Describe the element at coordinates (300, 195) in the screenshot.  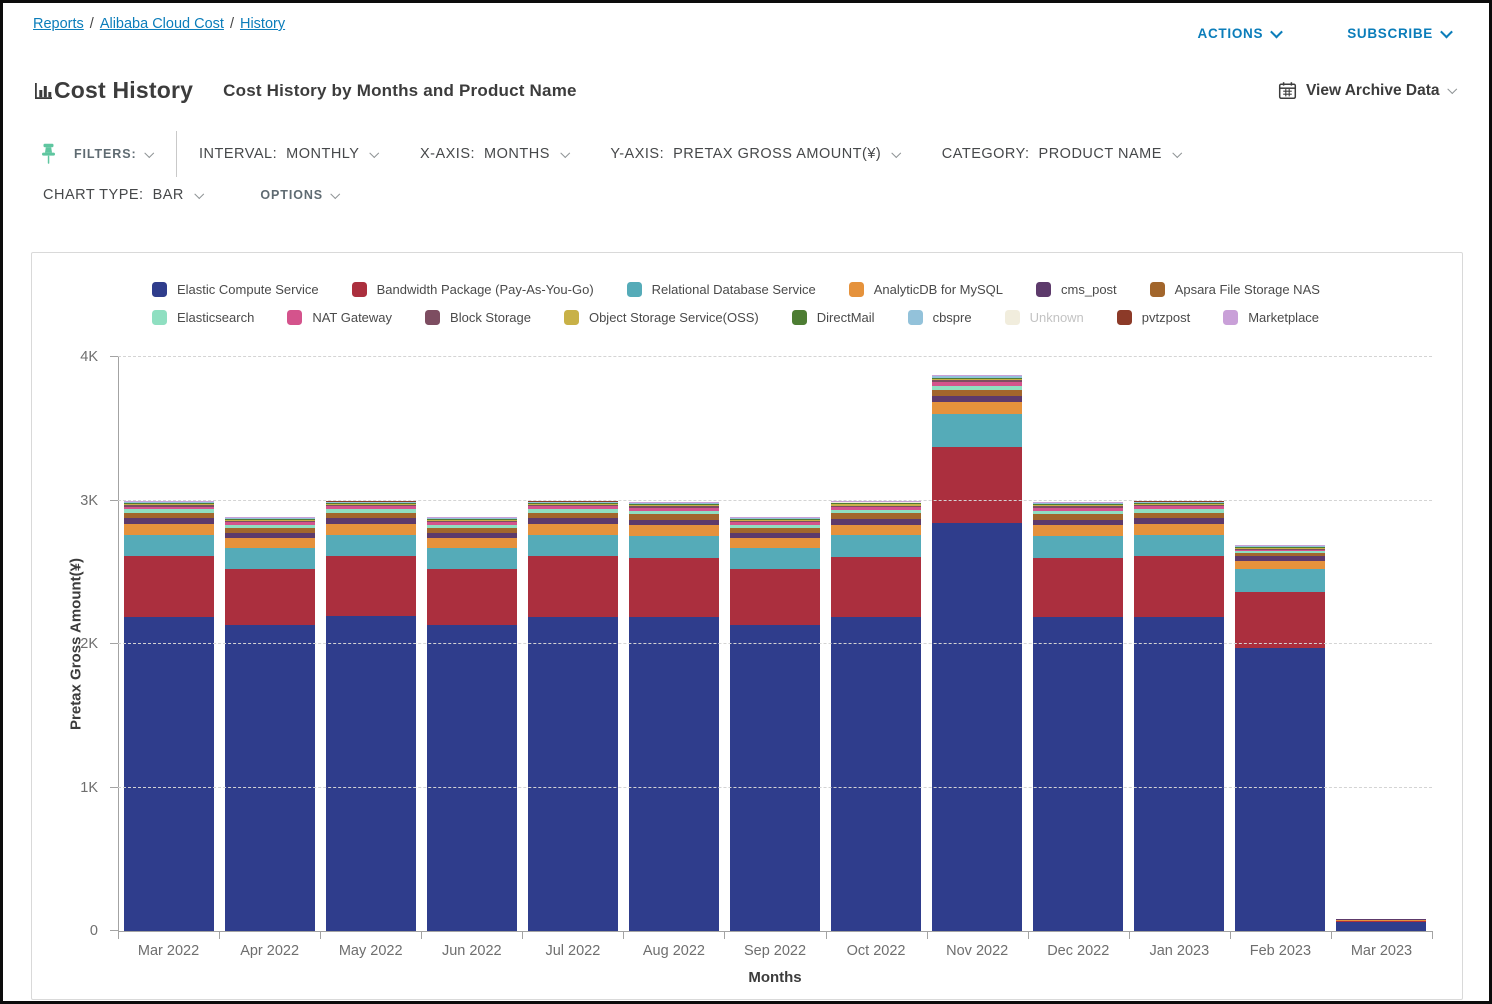
I see `options-dropdown: OPTIONS` at that location.